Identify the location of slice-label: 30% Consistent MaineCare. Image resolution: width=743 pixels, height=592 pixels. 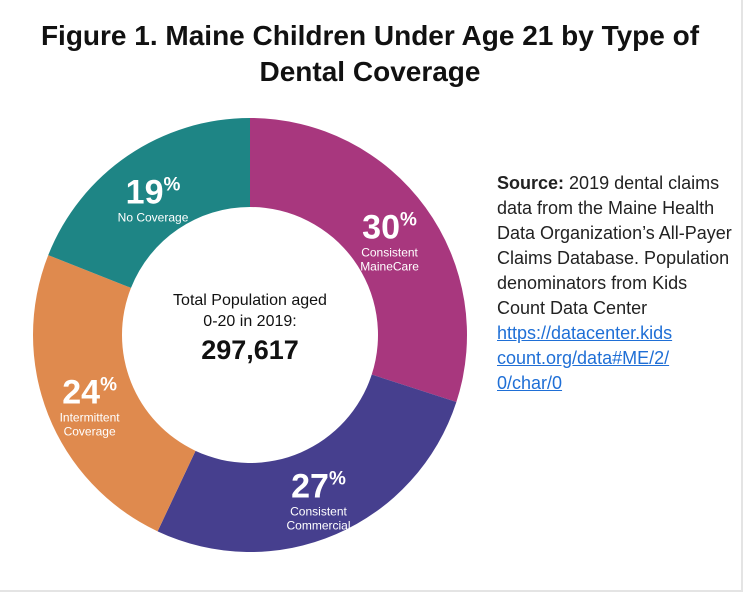
(390, 237).